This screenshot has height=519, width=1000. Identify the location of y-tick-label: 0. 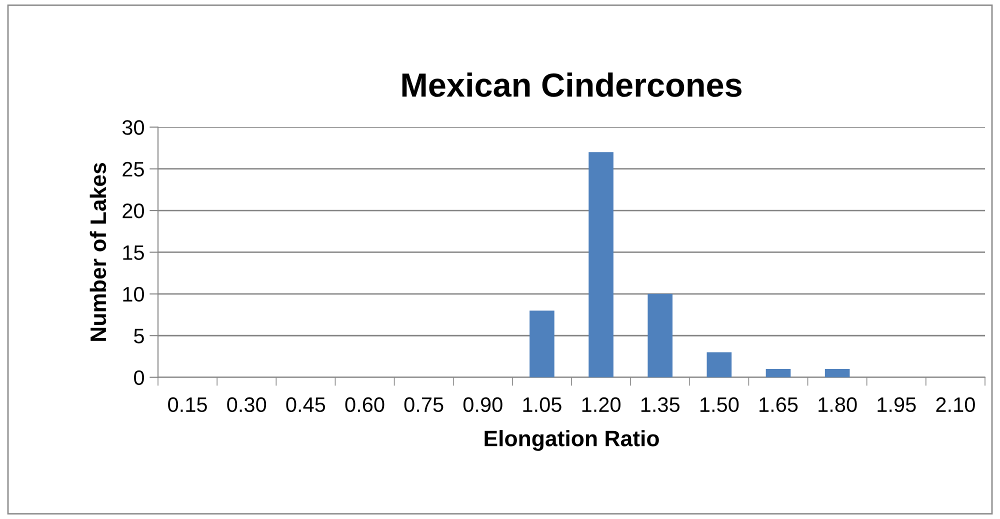
(139, 378).